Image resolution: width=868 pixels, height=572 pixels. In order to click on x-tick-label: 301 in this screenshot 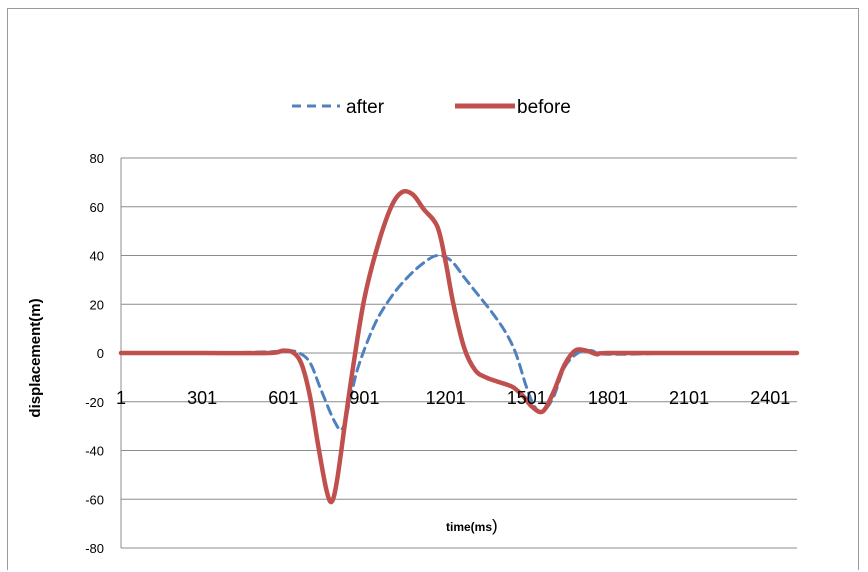, I will do `click(202, 398)`.